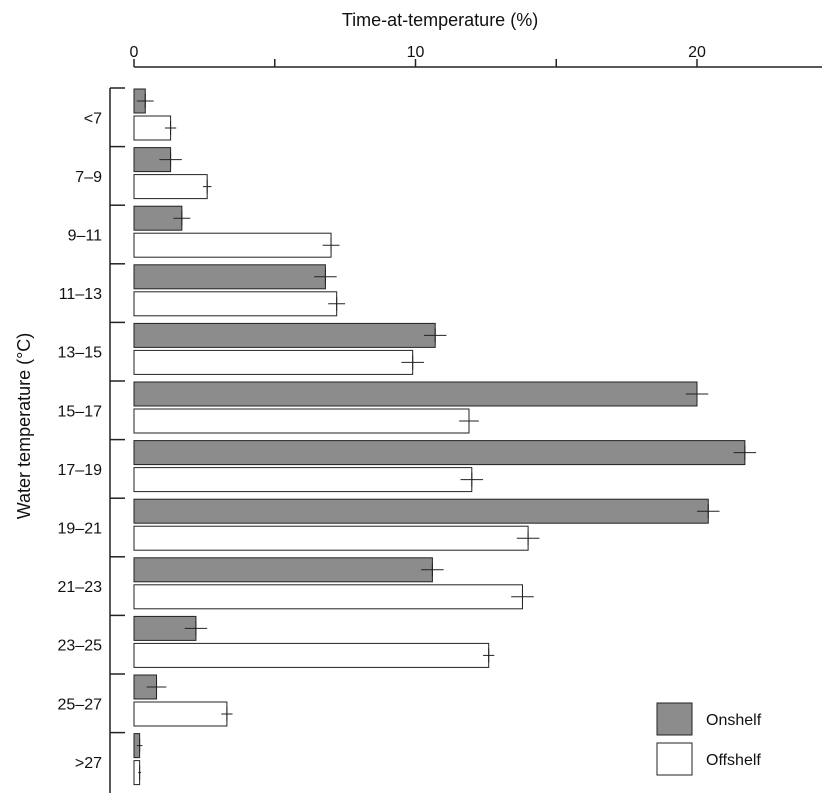 The image size is (829, 793). Describe the element at coordinates (24, 426) in the screenshot. I see `y-axis-title: Water temperature (°C)` at that location.